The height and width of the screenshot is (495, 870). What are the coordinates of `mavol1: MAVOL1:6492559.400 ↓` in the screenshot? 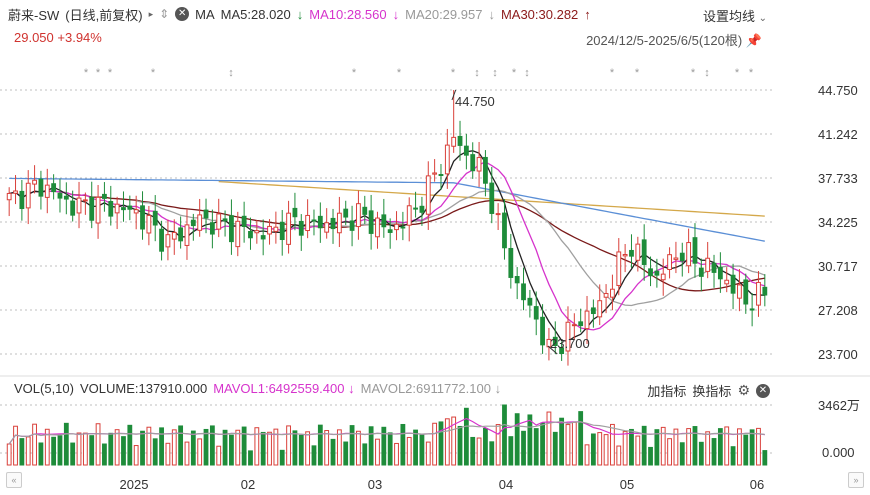 It's located at (284, 388).